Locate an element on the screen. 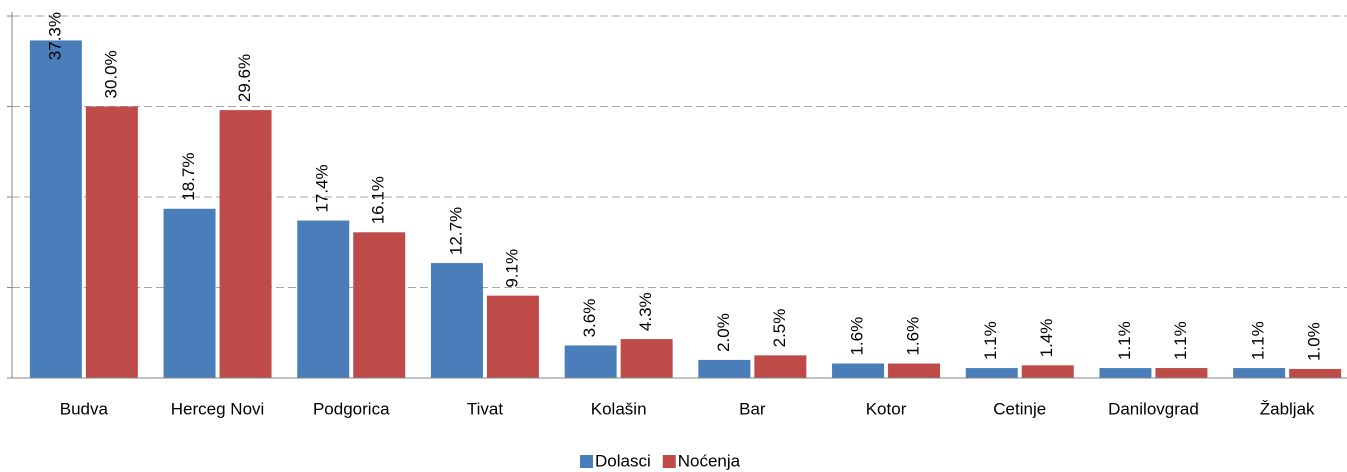 The image size is (1347, 472). legend-label: Dolasci is located at coordinates (623, 460).